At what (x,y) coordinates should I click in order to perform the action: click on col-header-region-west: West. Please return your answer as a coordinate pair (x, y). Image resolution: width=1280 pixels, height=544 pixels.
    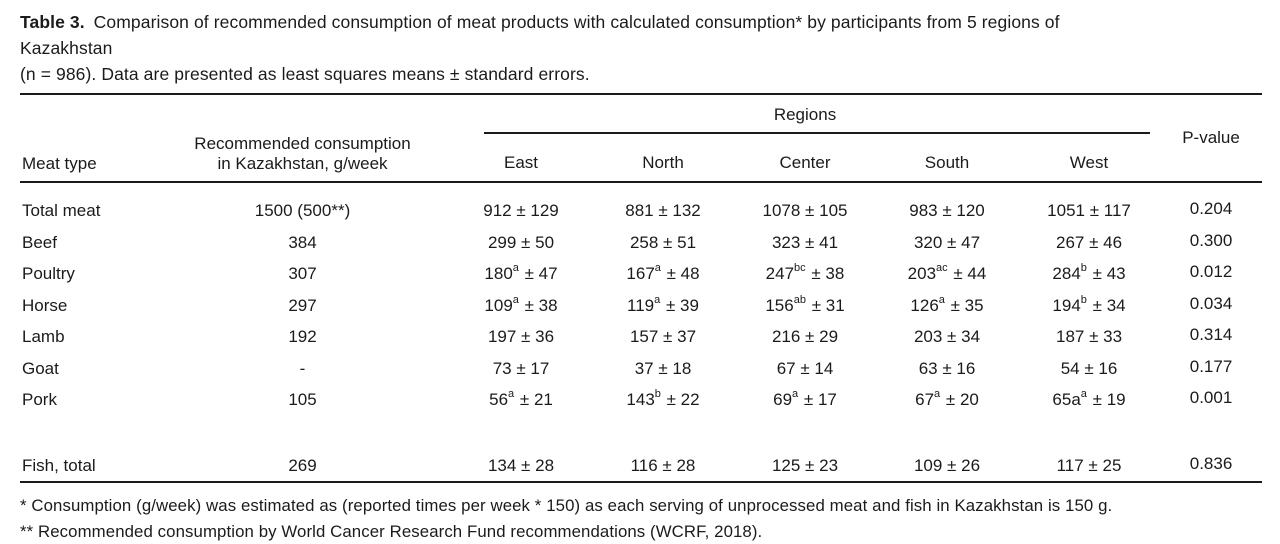
    Looking at the image, I should click on (1089, 167).